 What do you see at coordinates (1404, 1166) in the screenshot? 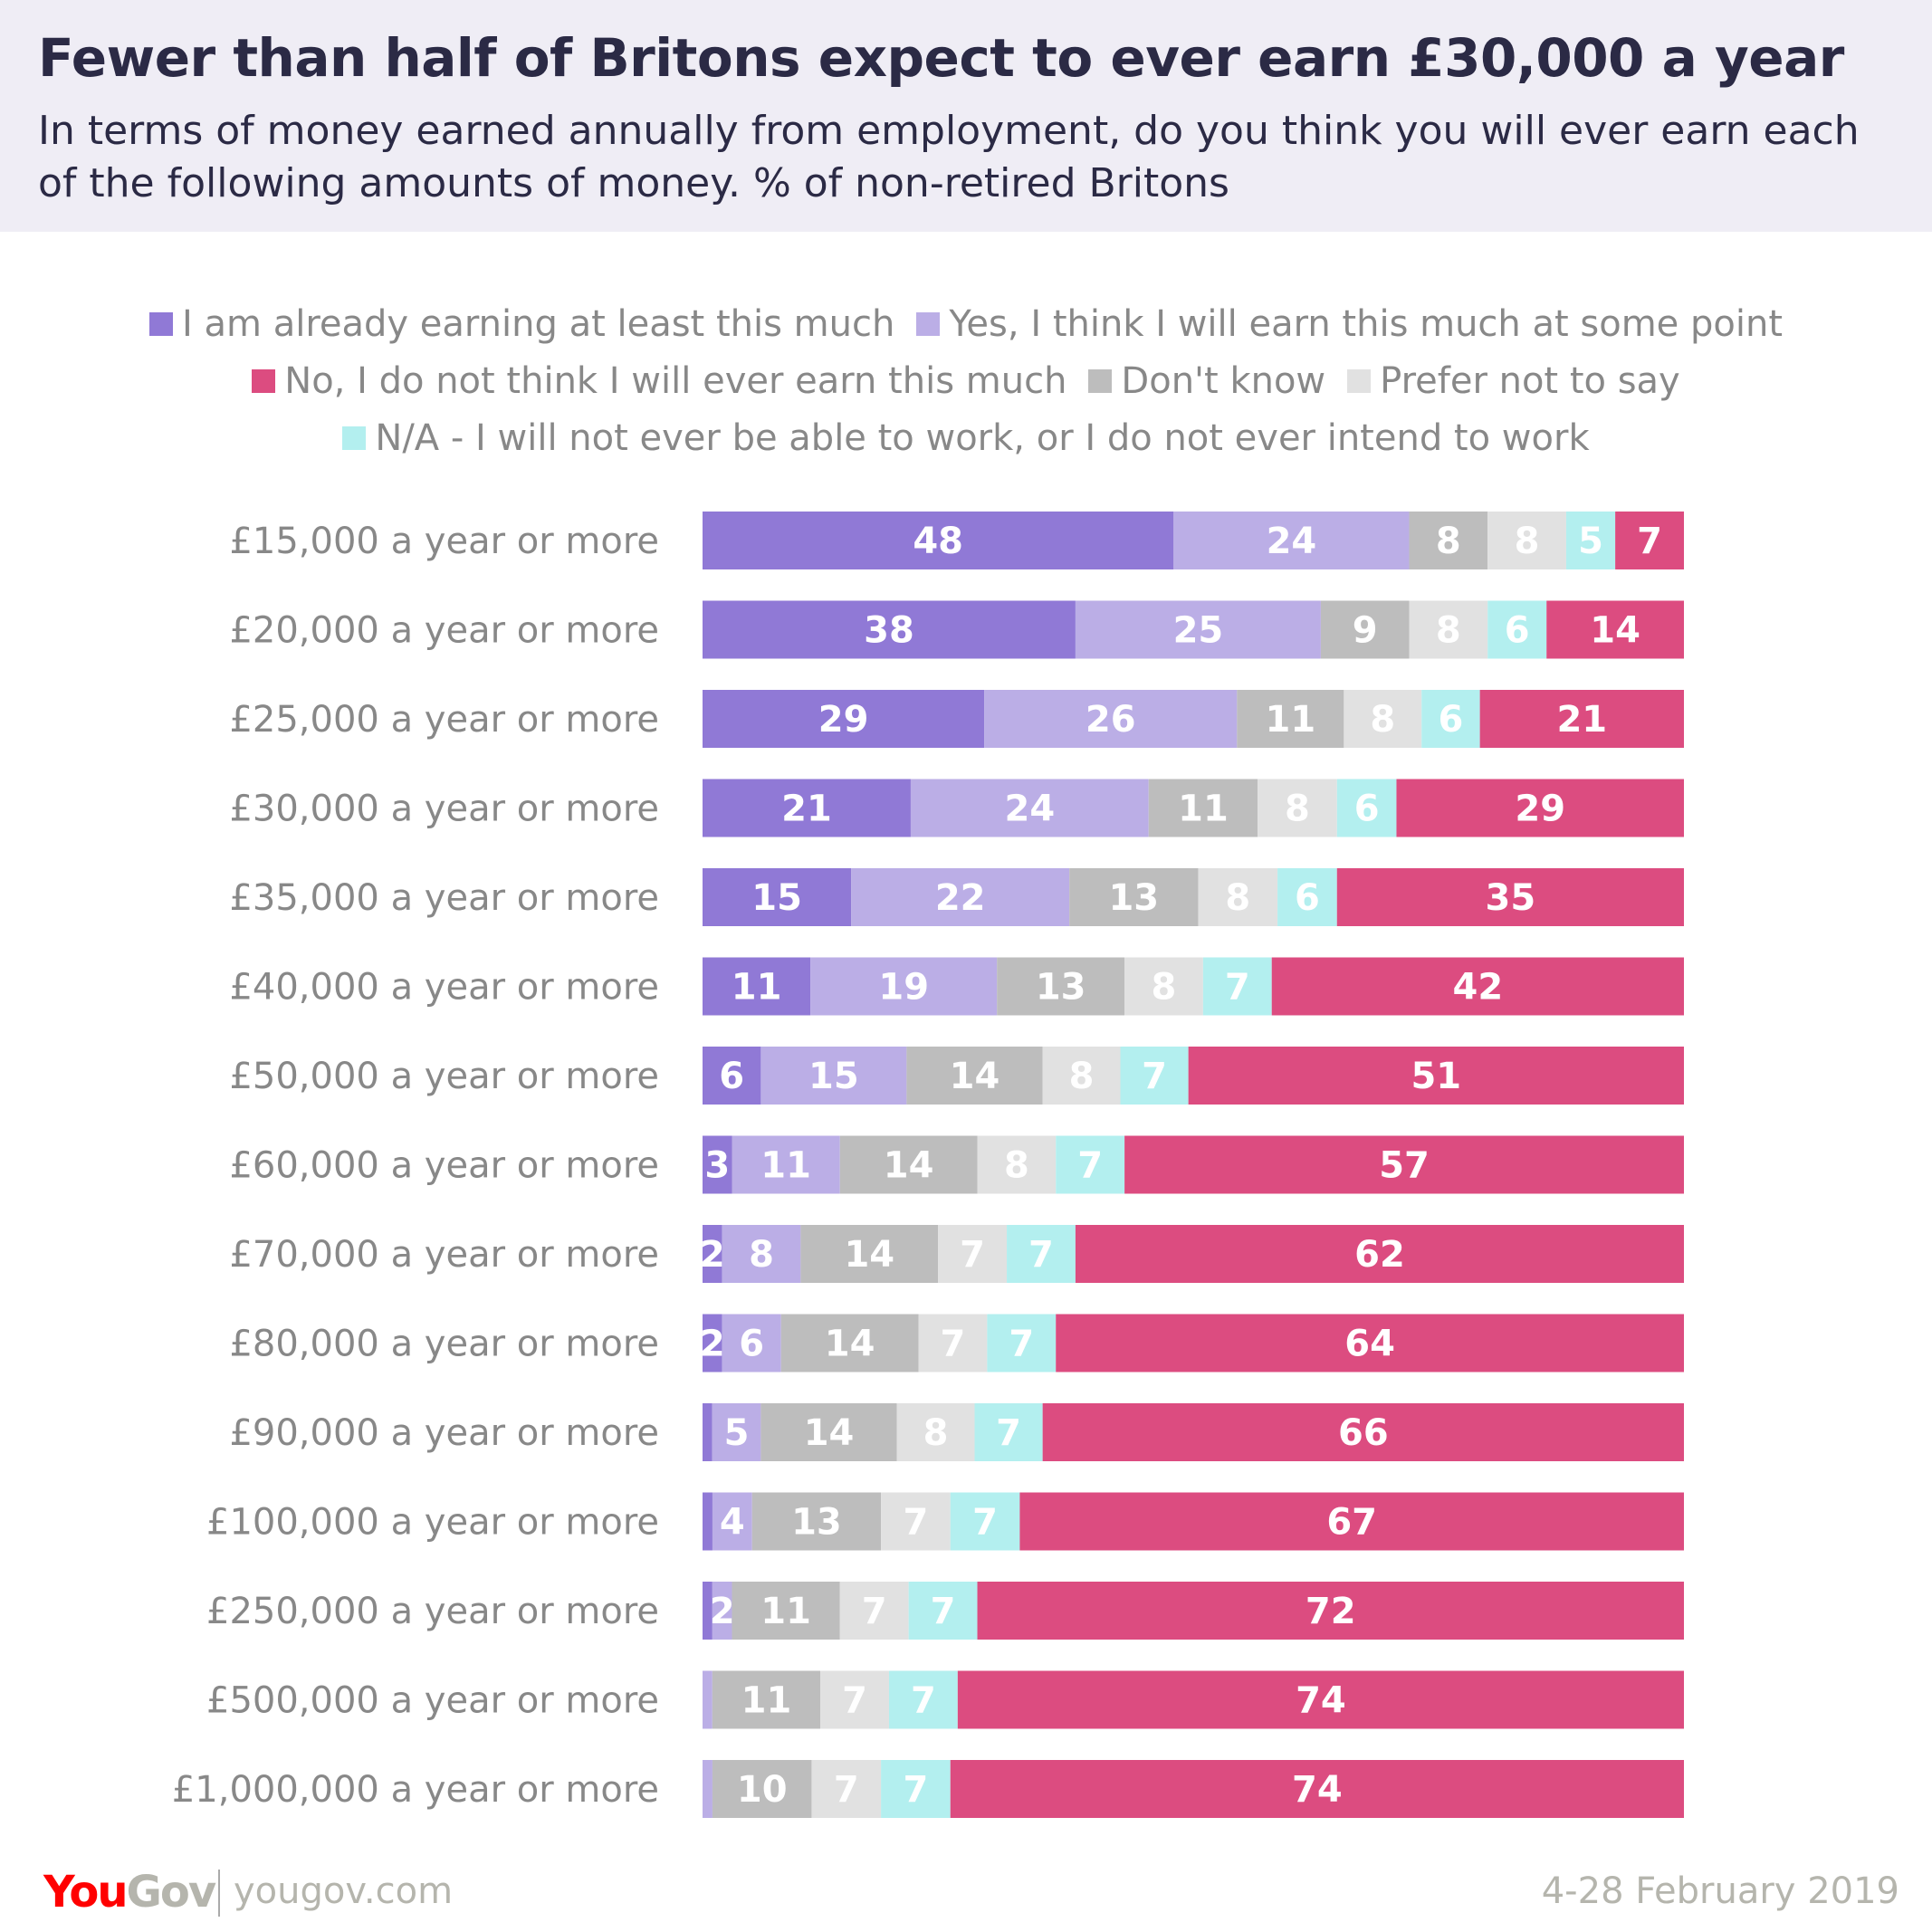
I see `data-label: 57` at bounding box center [1404, 1166].